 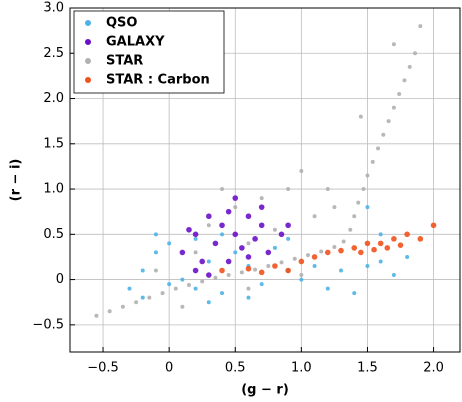 What do you see at coordinates (16, 180) in the screenshot?
I see `y-axis-label: (r − i)` at bounding box center [16, 180].